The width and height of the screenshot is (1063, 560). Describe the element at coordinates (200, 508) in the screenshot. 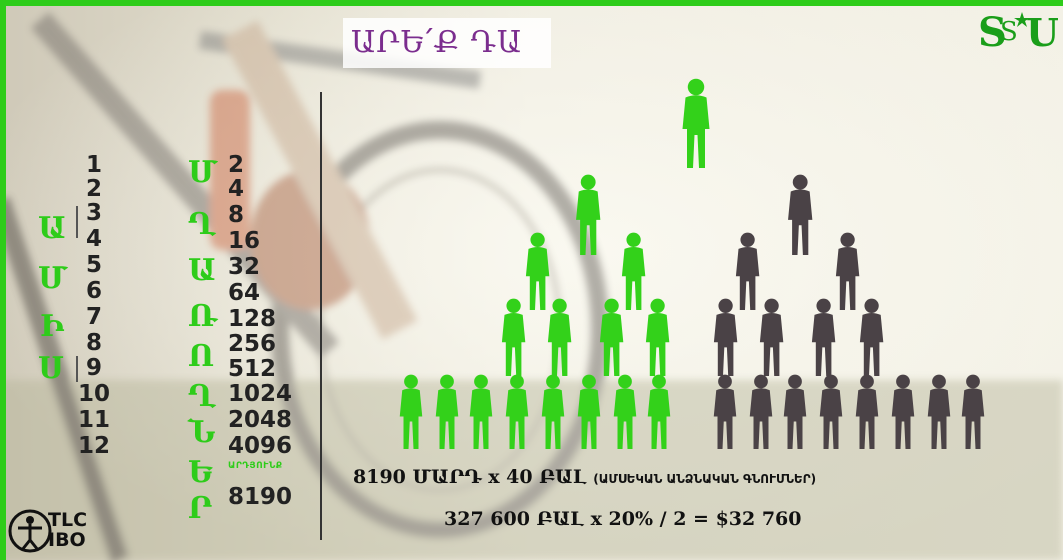

I see `partners-label-letter-9: Ր` at that location.